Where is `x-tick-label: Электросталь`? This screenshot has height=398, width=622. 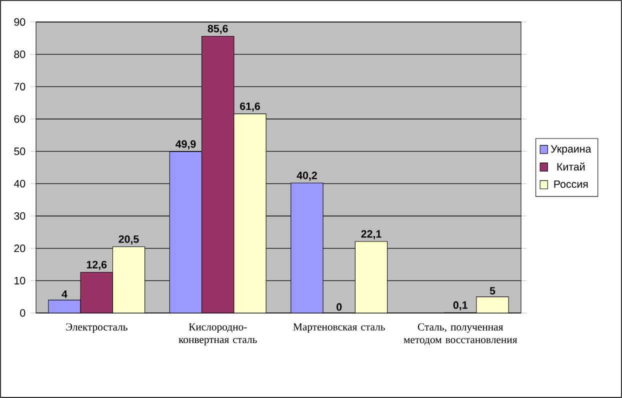
x-tick-label: Электросталь is located at coordinates (97, 328).